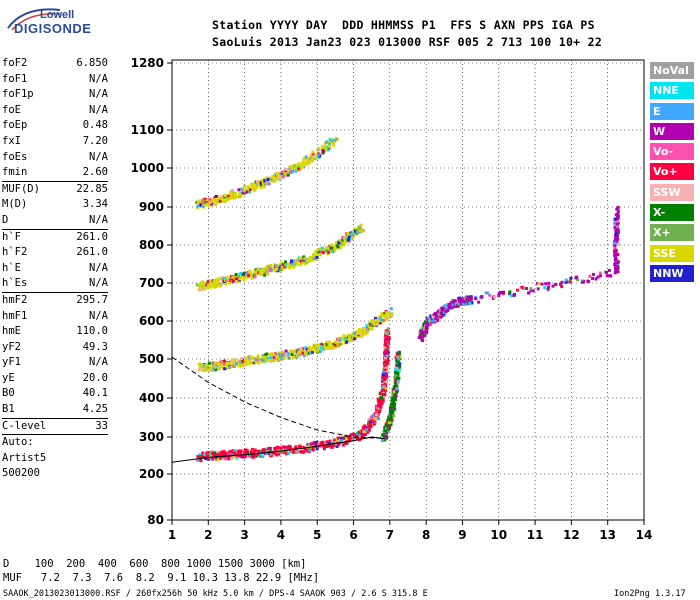 Image resolution: width=700 pixels, height=600 pixels. What do you see at coordinates (11, 267) in the screenshot?
I see `param-name: h`E` at bounding box center [11, 267].